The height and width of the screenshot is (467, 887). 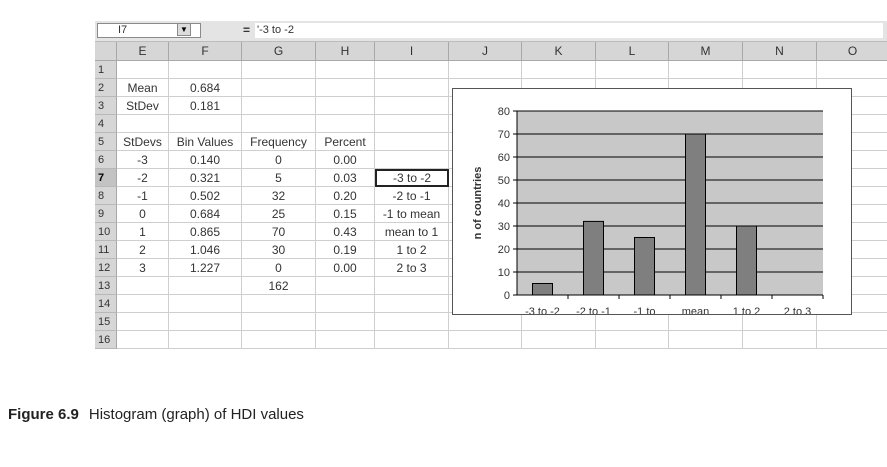 I want to click on cell-o16, so click(x=852, y=340).